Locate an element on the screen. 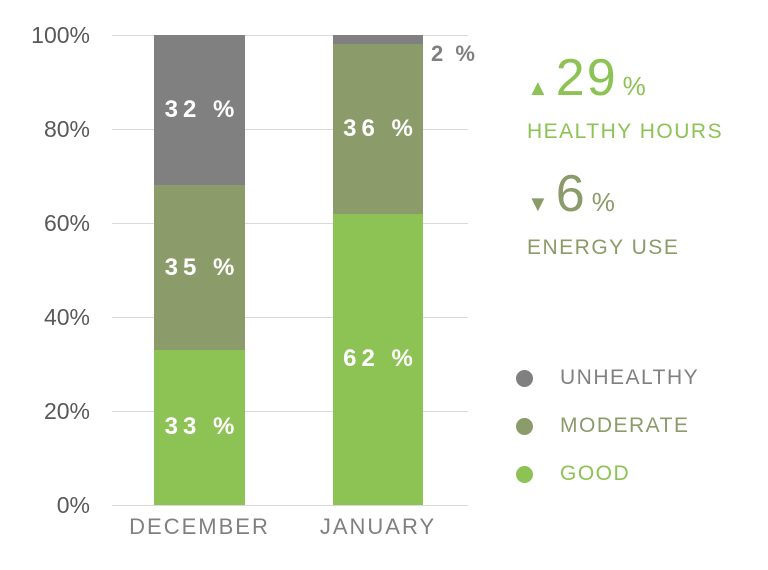  segment-moderate-december: 35 % is located at coordinates (199, 267).